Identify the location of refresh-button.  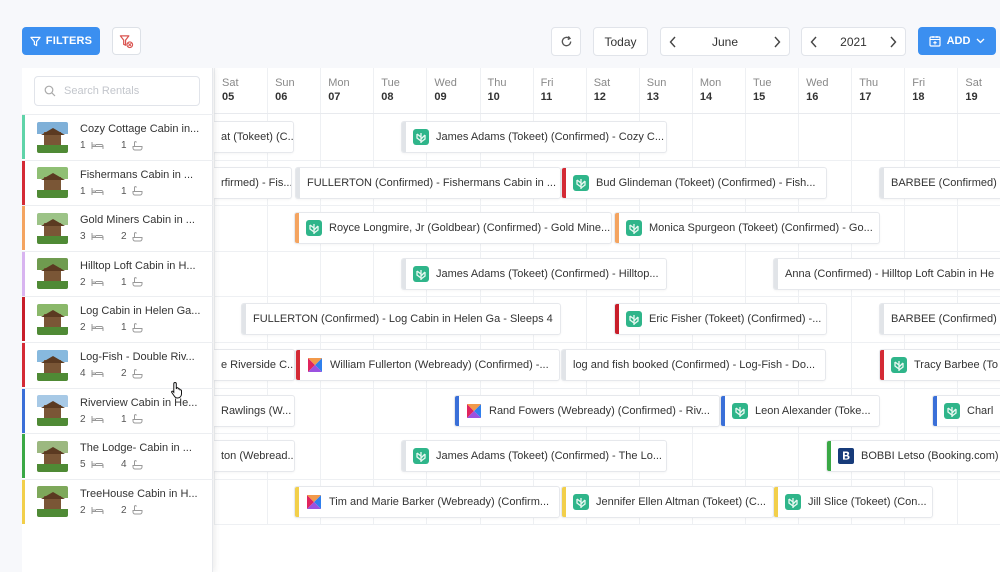
(566, 41).